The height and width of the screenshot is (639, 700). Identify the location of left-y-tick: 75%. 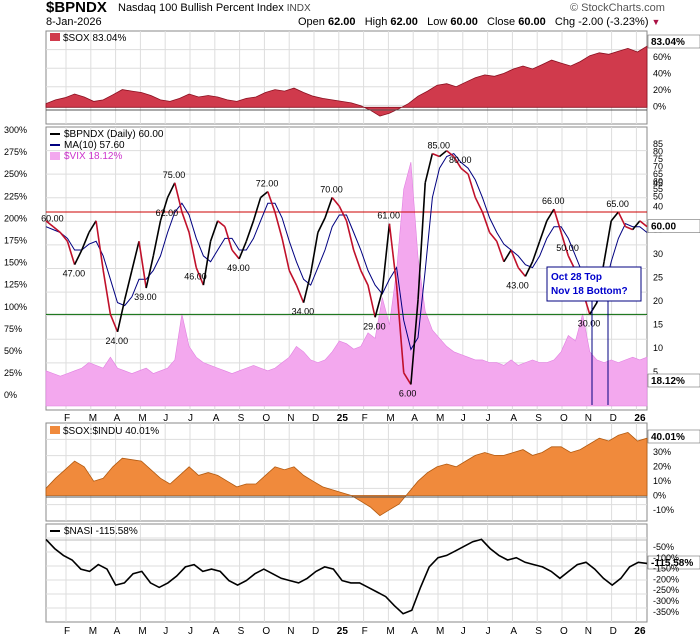
(13, 329).